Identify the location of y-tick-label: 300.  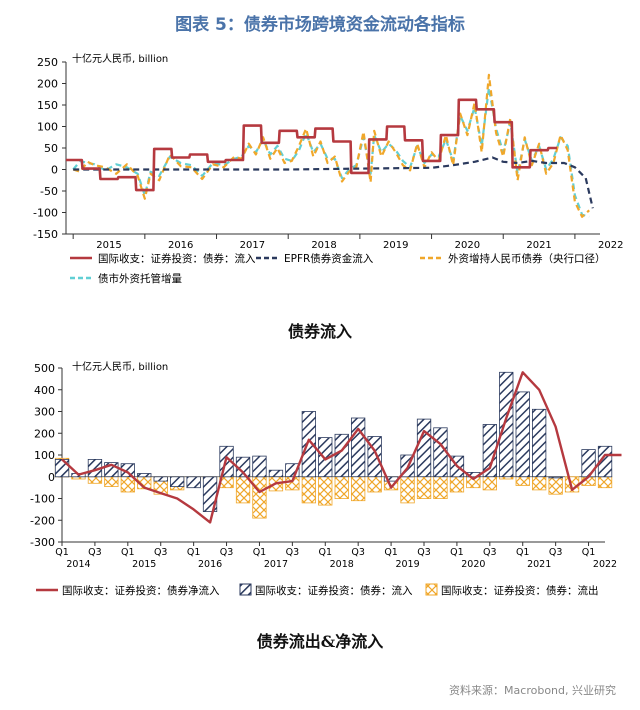
(44, 412).